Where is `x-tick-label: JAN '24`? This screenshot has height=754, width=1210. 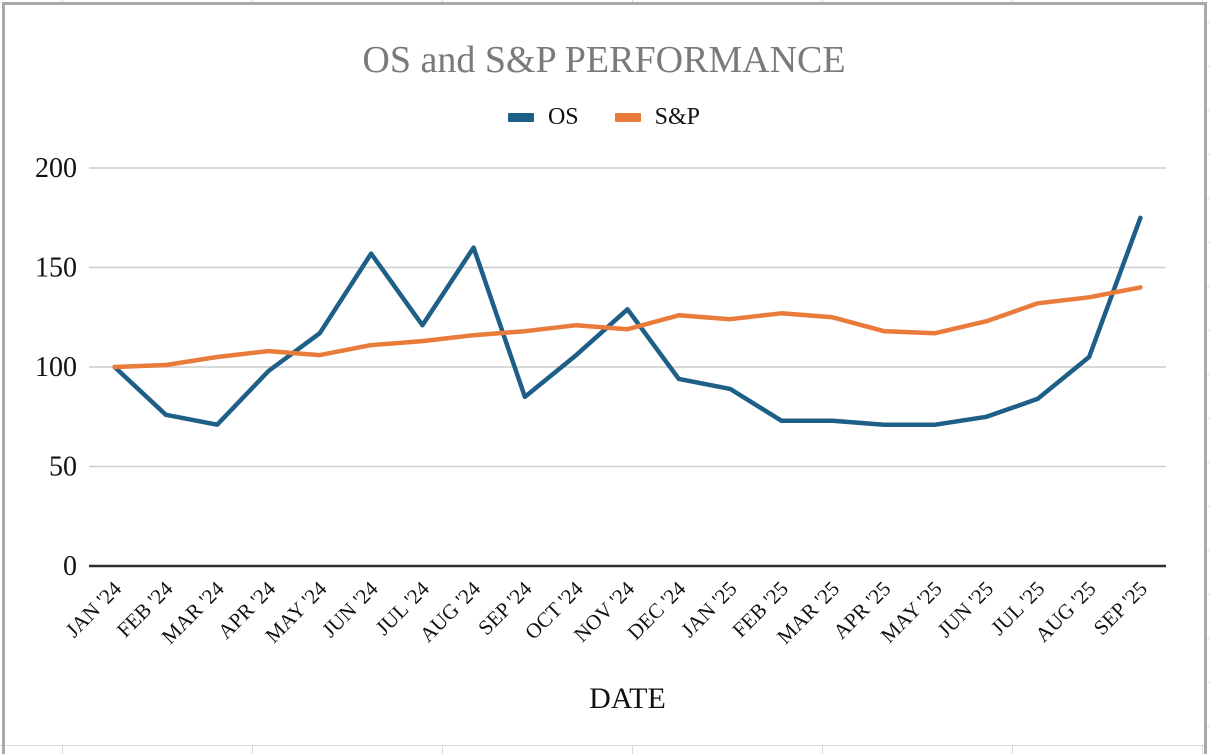 x-tick-label: JAN '24 is located at coordinates (94, 609).